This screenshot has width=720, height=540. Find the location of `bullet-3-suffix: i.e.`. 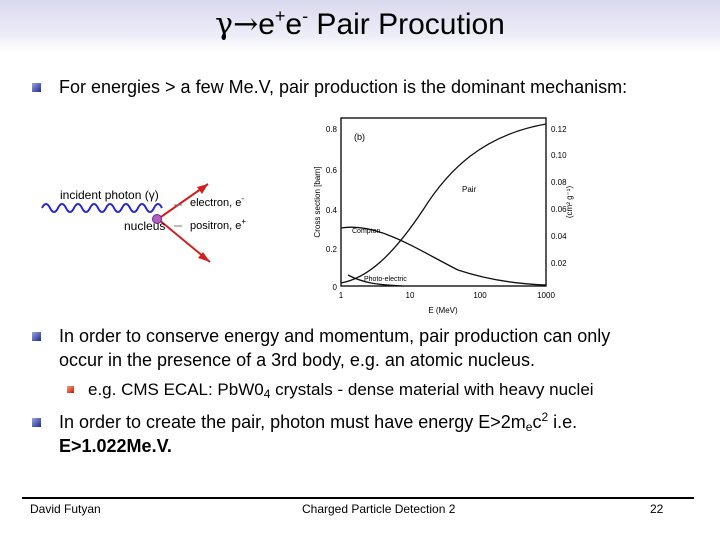

bullet-3-suffix: i.e. is located at coordinates (563, 422).